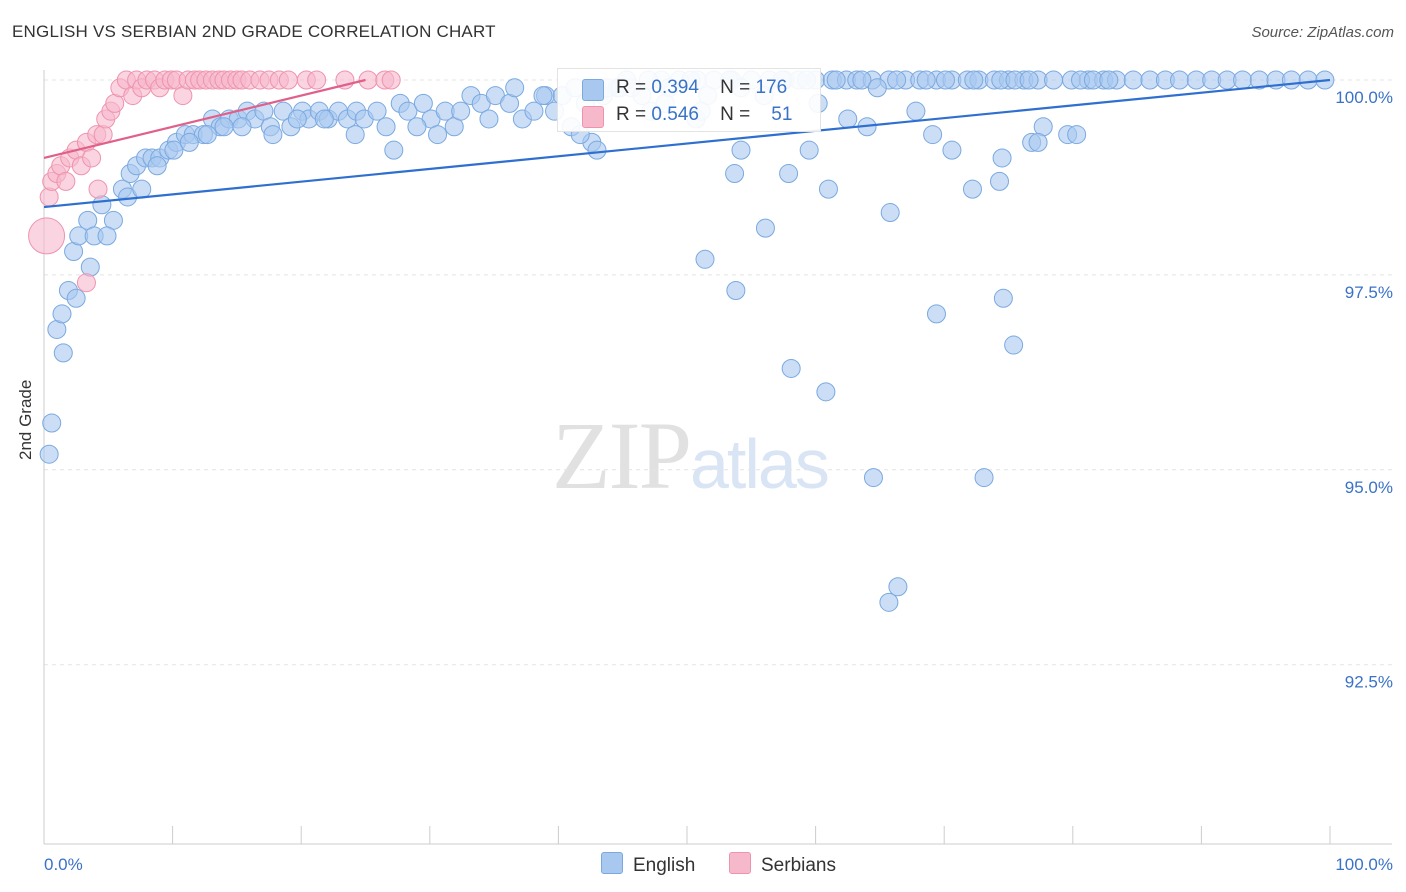 The image size is (1406, 892). Describe the element at coordinates (675, 114) in the screenshot. I see `serbian-r-value: 0.546` at that location.